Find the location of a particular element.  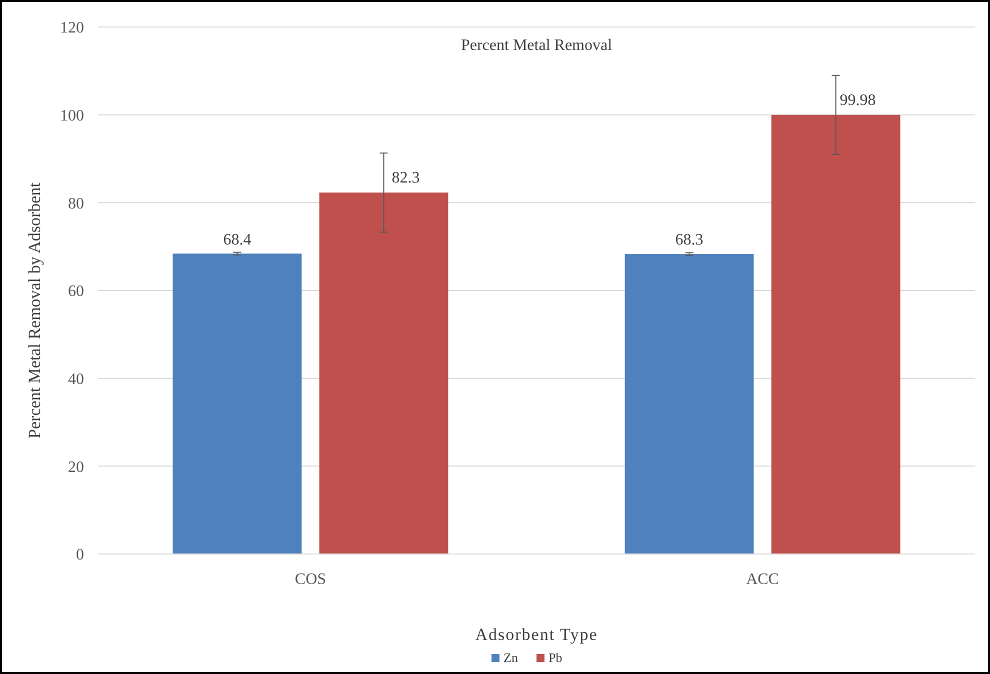

data-label: 68.4 is located at coordinates (237, 239).